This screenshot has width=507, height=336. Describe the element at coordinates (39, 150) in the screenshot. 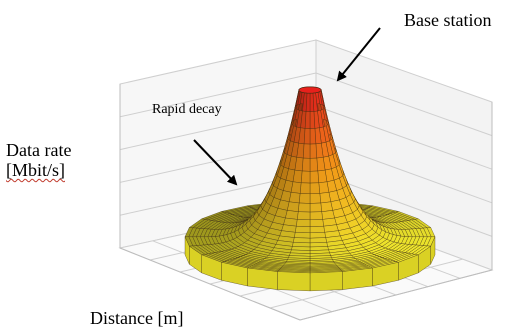

I see `y-axis-label-text: Data rate` at that location.